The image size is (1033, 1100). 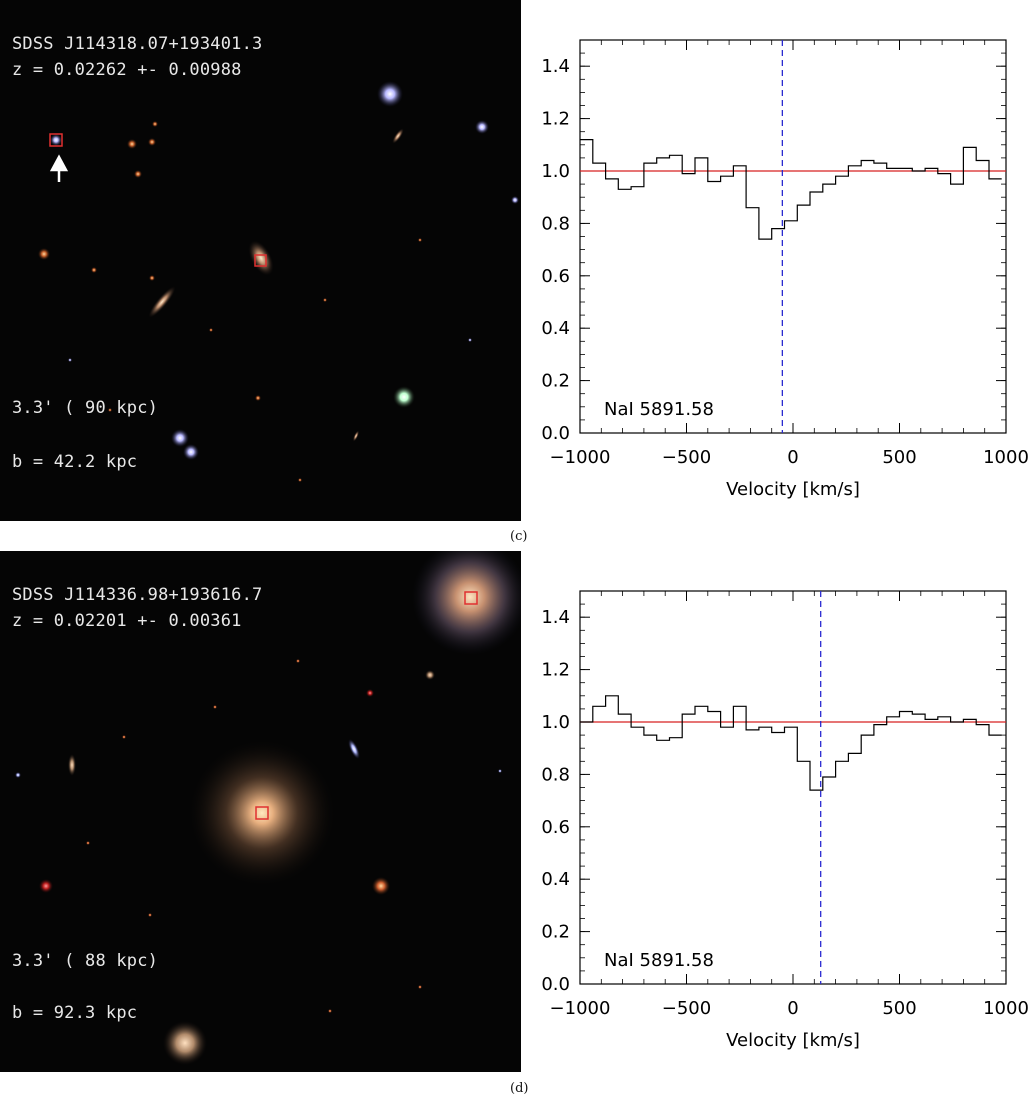 What do you see at coordinates (899, 457) in the screenshot?
I see `x-tick-label: 500` at bounding box center [899, 457].